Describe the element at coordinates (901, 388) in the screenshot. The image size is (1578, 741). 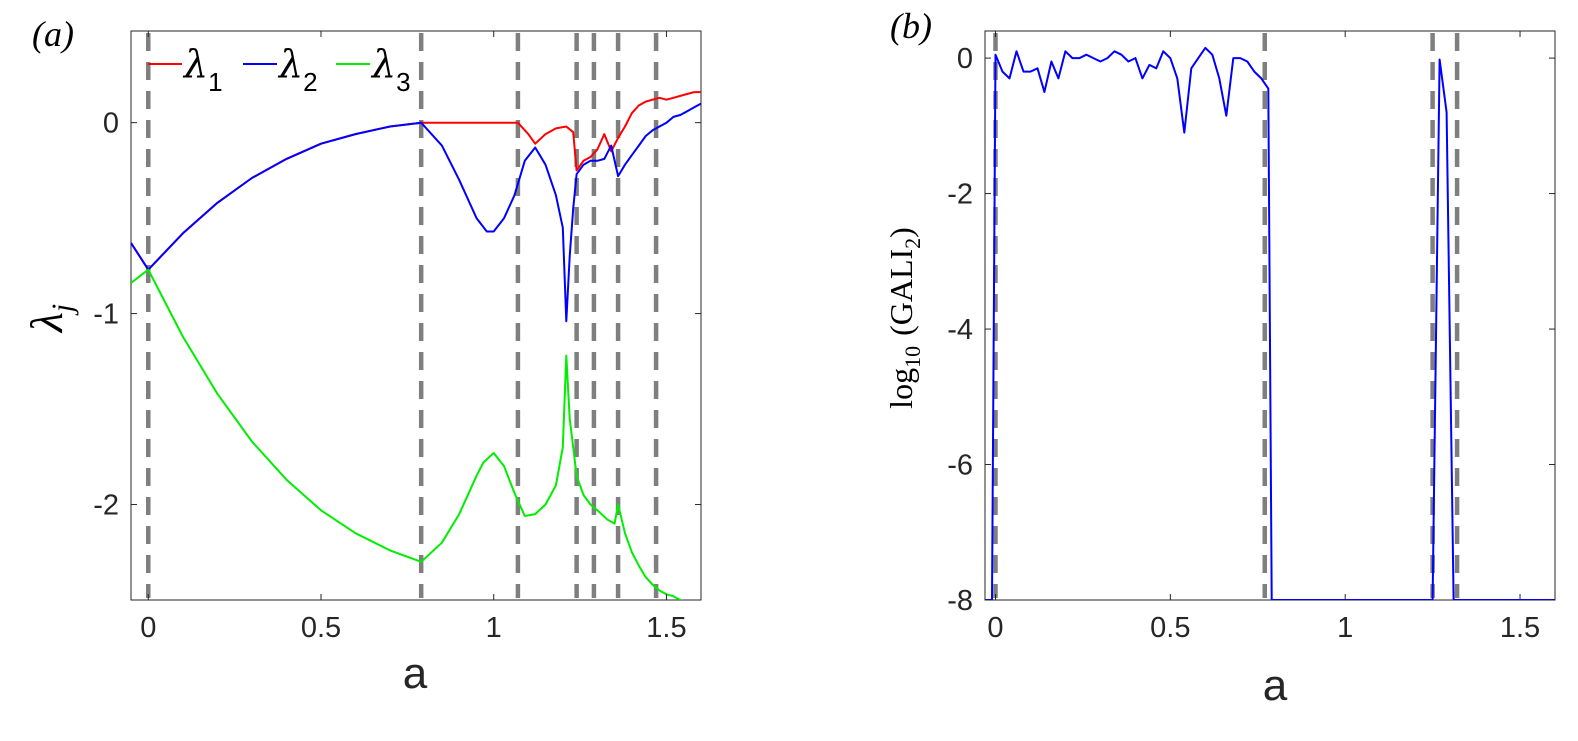
I see `panel-b-ylabel-log: log` at that location.